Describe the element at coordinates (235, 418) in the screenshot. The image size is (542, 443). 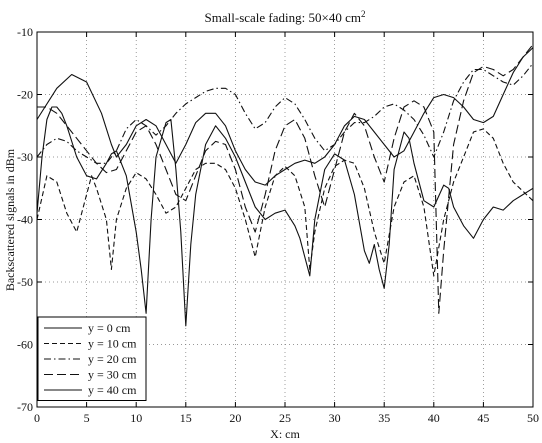
I see `x-tick-label: 20` at that location.